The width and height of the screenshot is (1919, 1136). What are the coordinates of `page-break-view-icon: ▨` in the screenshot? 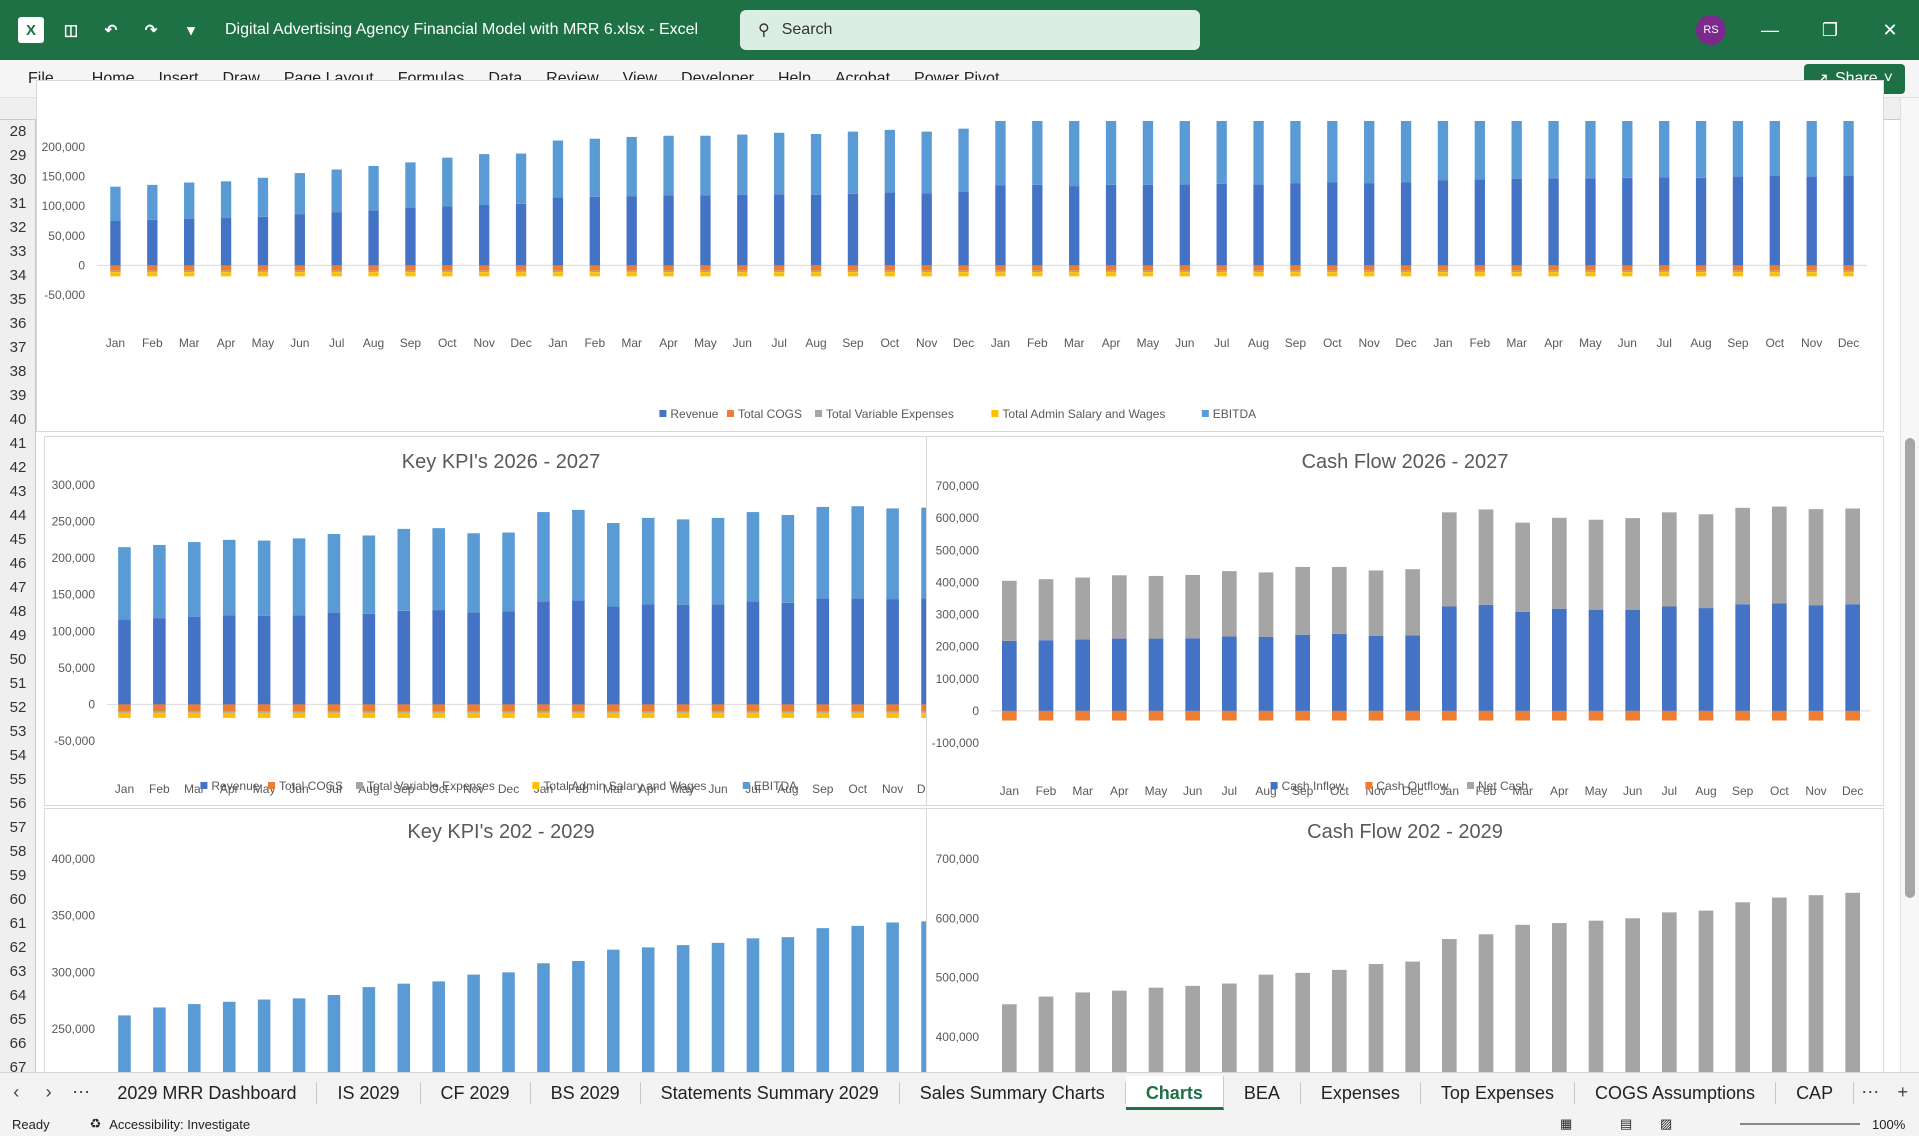 It's located at (1666, 1123).